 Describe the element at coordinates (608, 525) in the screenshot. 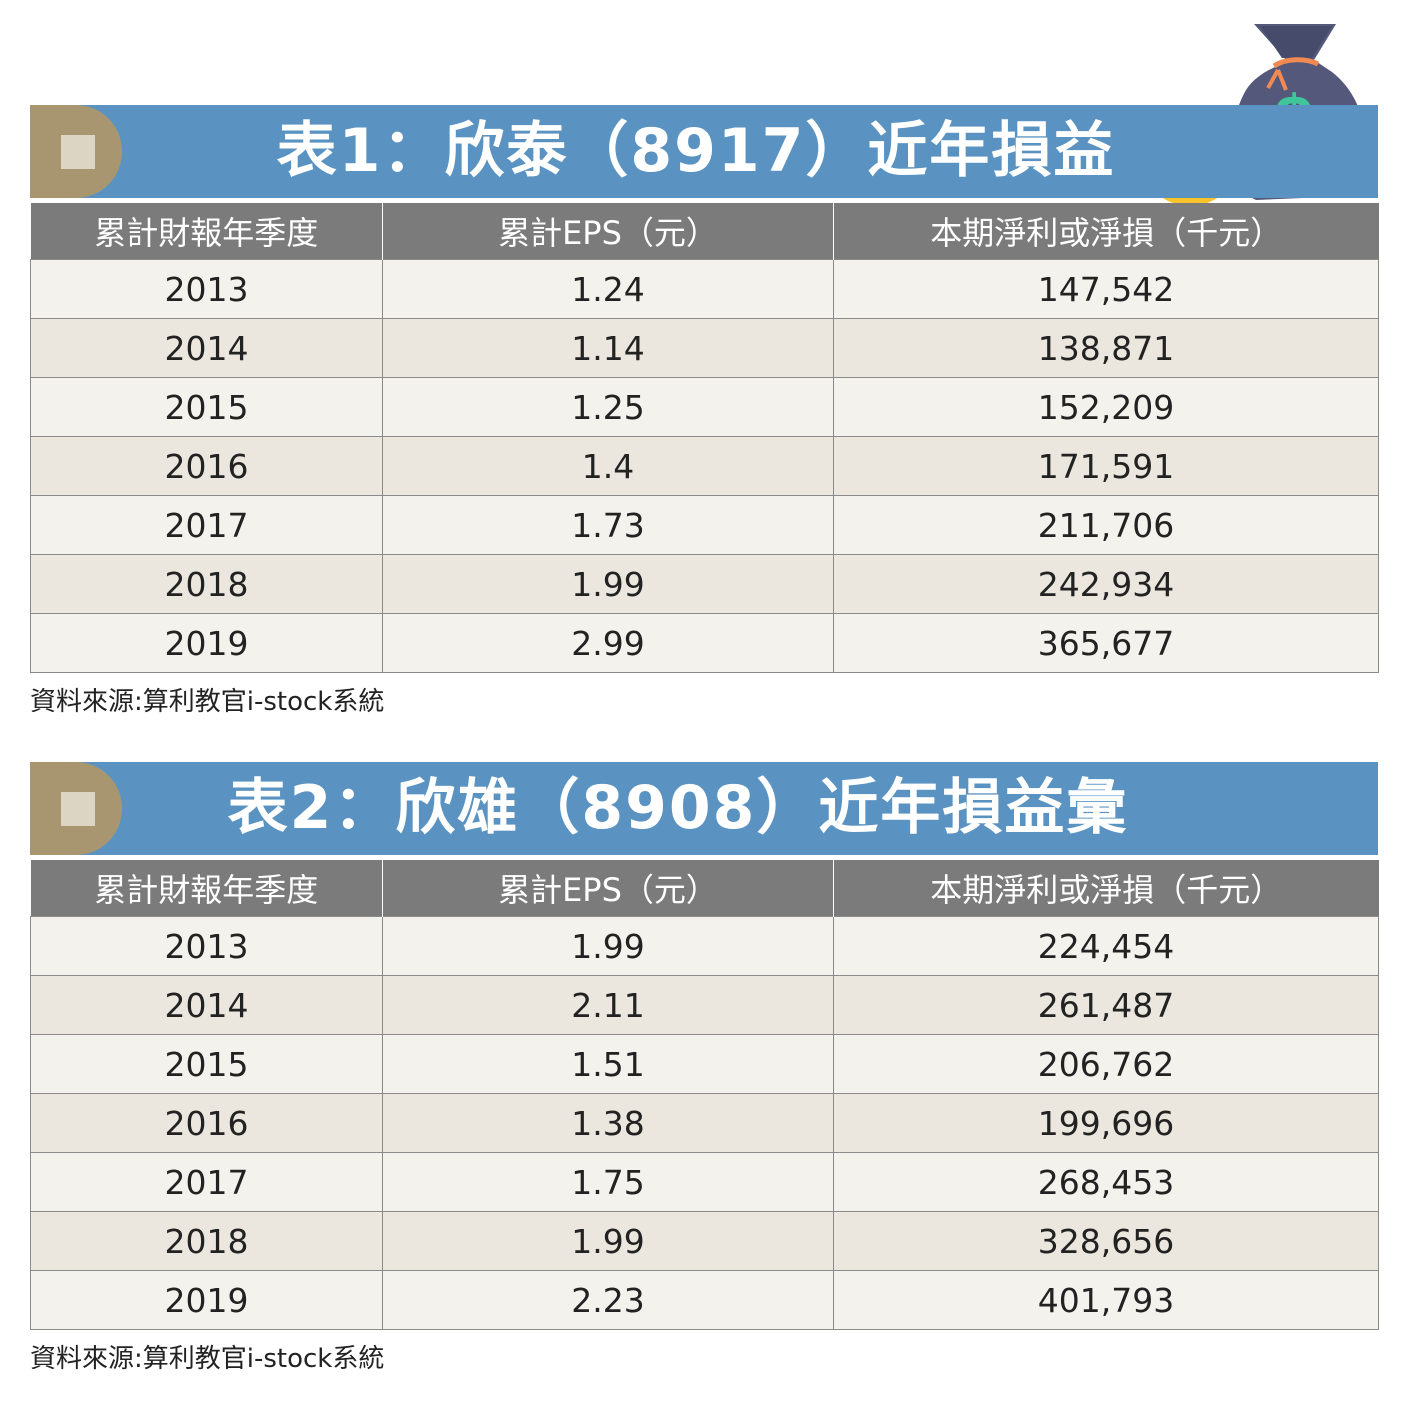

I see `cell-eps: 1.73` at that location.